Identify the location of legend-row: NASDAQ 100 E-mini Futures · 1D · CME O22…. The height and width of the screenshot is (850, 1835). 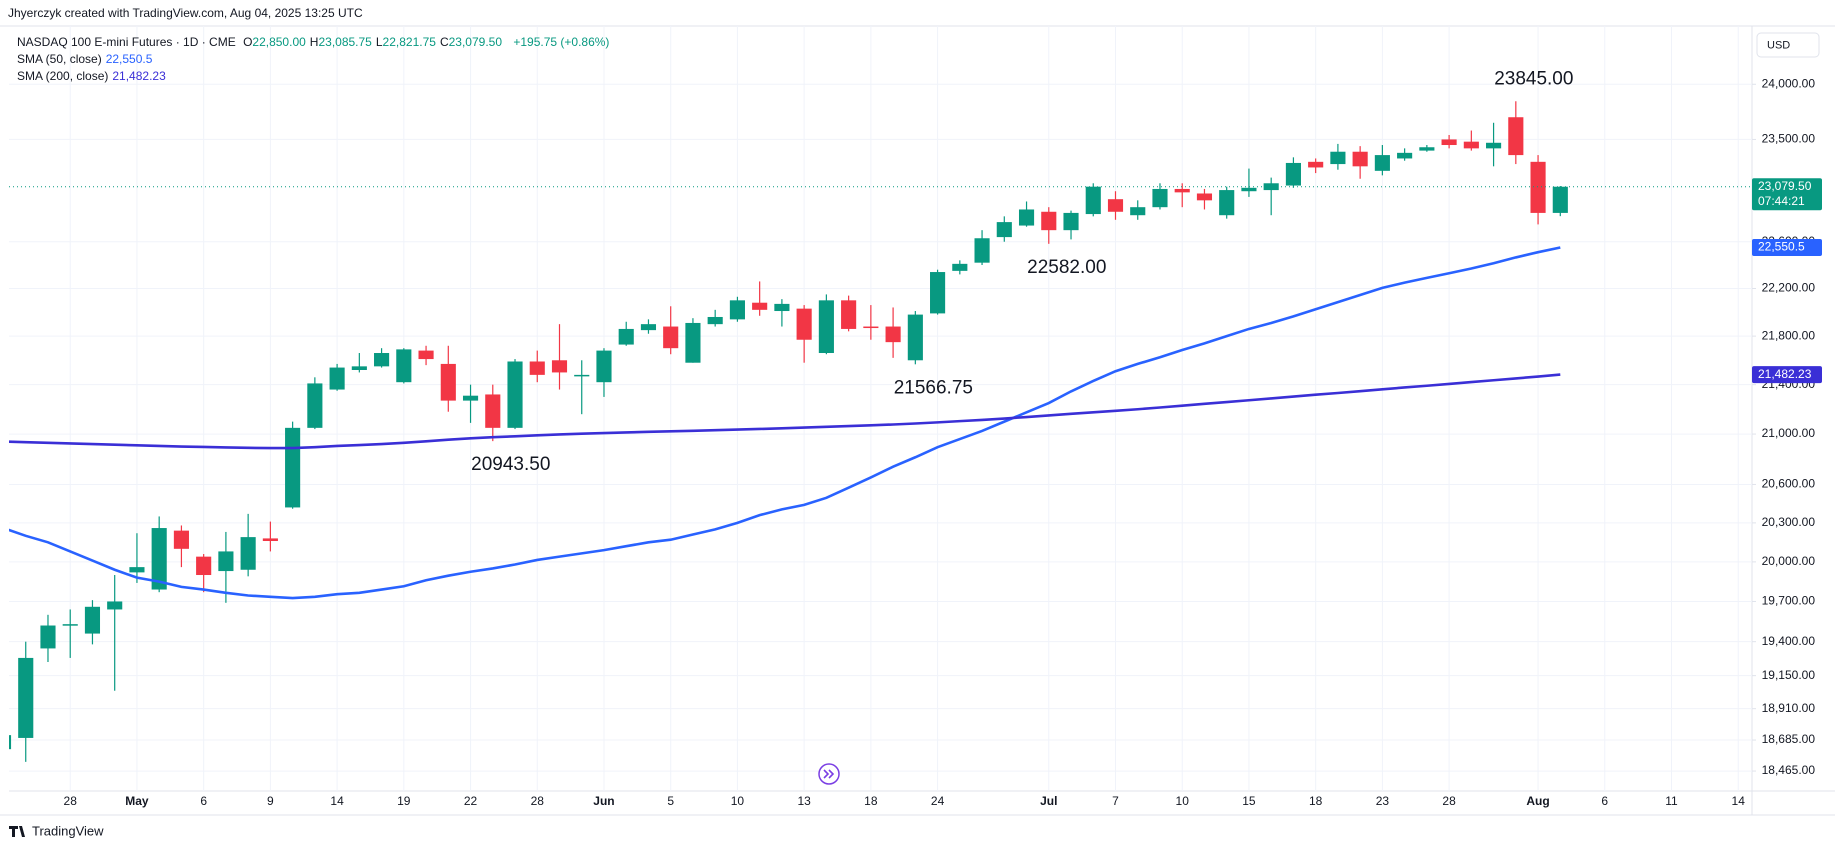
(315, 42).